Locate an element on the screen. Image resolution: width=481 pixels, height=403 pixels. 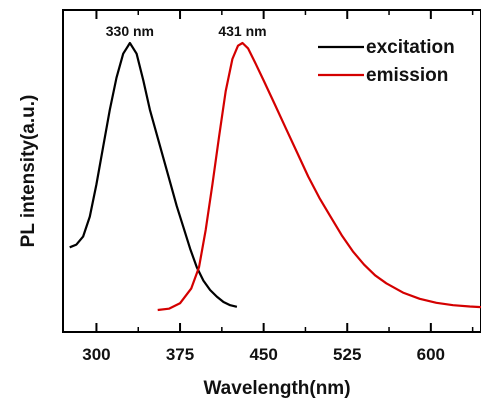
legend-label-excitation: excitation is located at coordinates (410, 47).